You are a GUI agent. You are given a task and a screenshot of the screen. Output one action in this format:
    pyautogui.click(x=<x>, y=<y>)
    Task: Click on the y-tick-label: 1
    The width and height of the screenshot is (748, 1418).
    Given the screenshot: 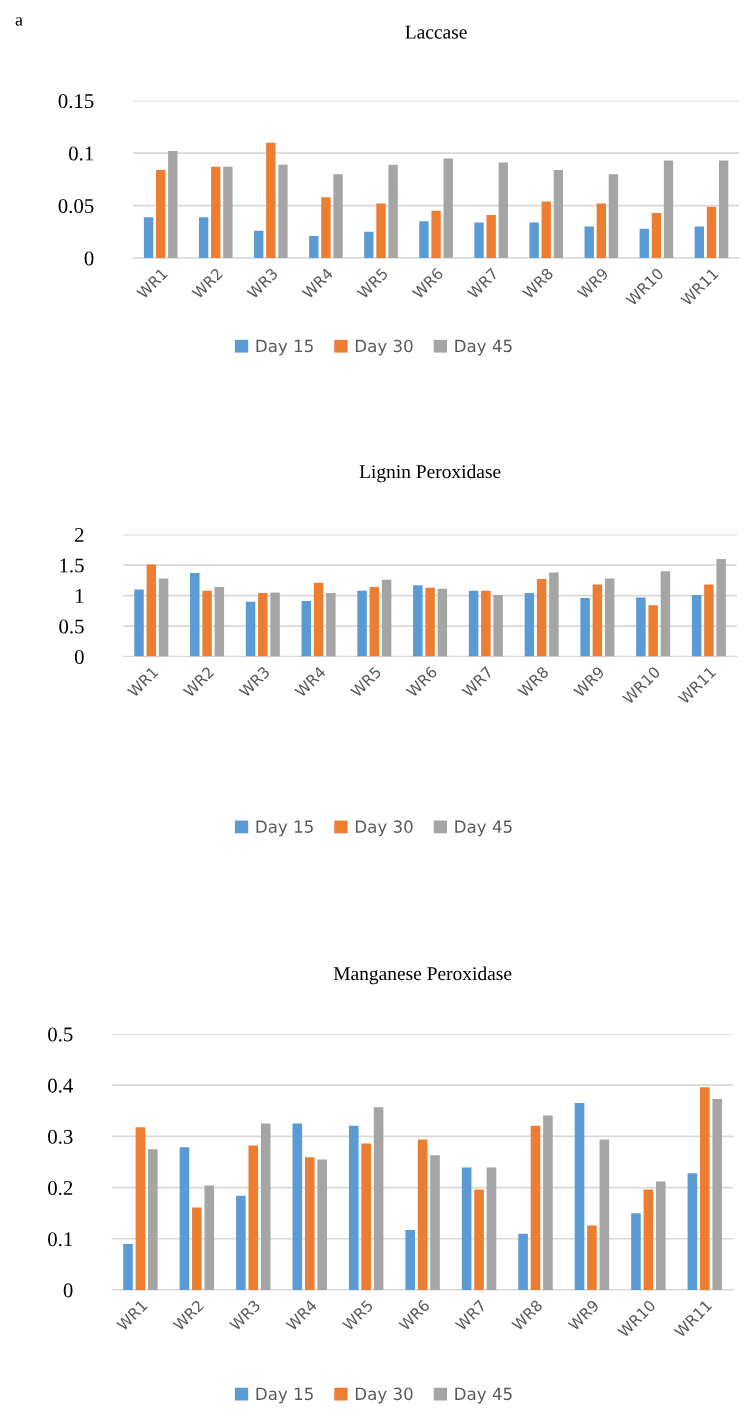 What is the action you would take?
    pyautogui.click(x=79, y=596)
    